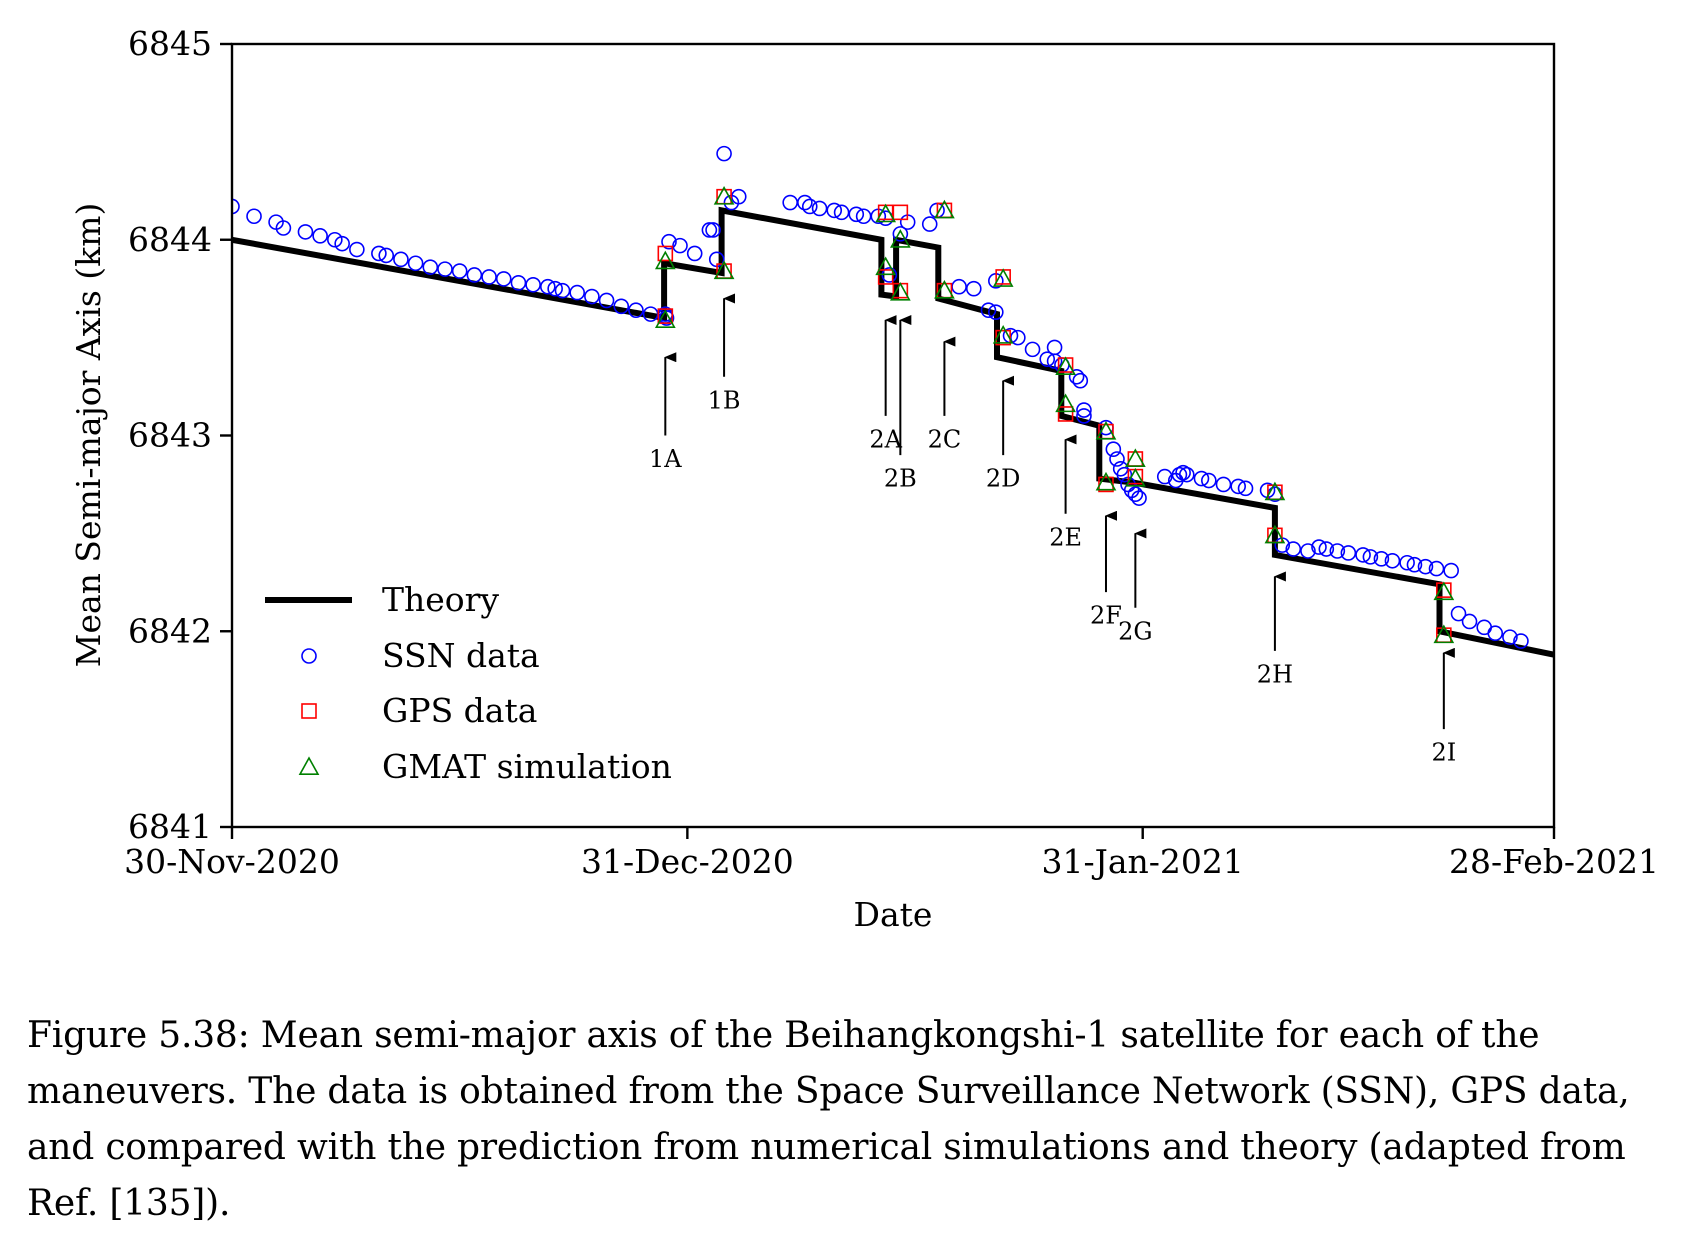  I want to click on maneuver-label: 2E, so click(1065, 537).